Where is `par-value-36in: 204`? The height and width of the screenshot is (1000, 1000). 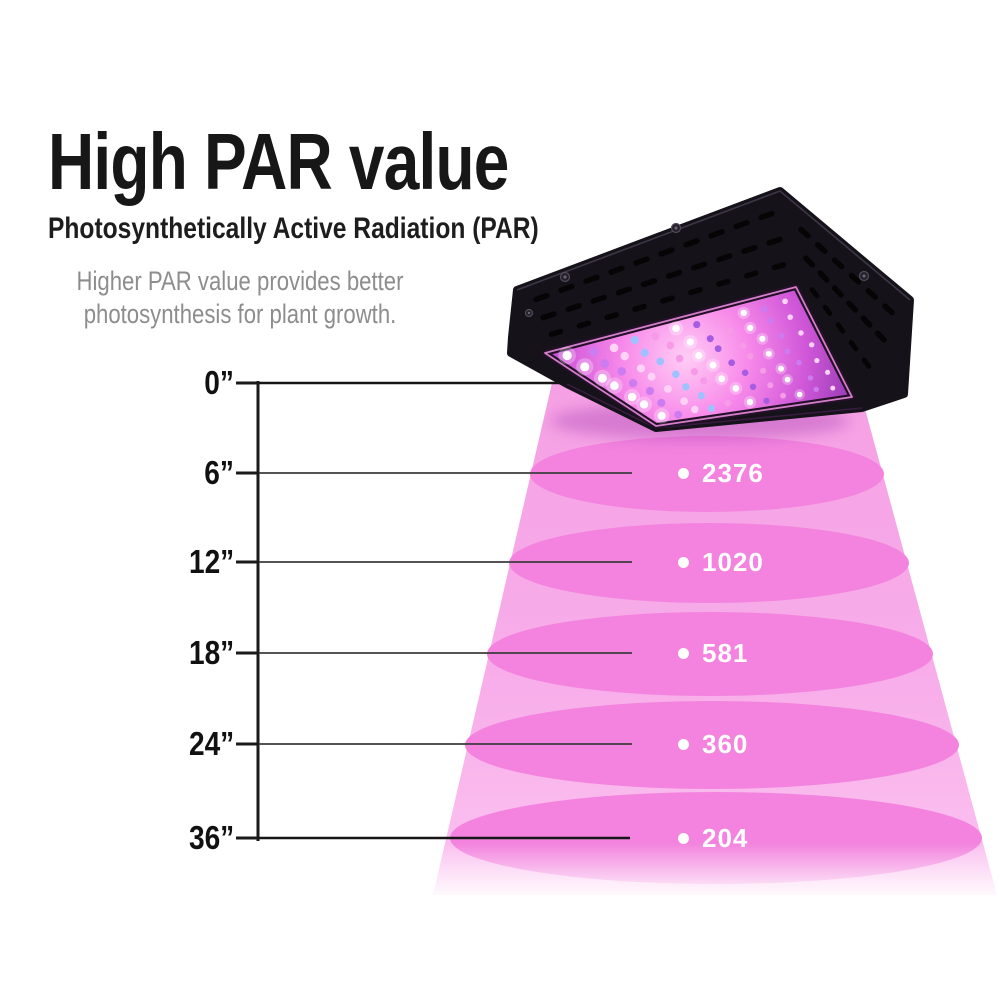
par-value-36in: 204 is located at coordinates (725, 838).